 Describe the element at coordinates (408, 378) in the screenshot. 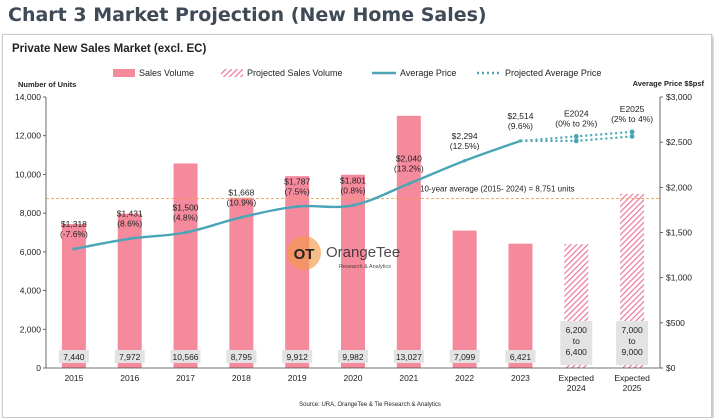

I see `x-tick-label: 2021` at that location.